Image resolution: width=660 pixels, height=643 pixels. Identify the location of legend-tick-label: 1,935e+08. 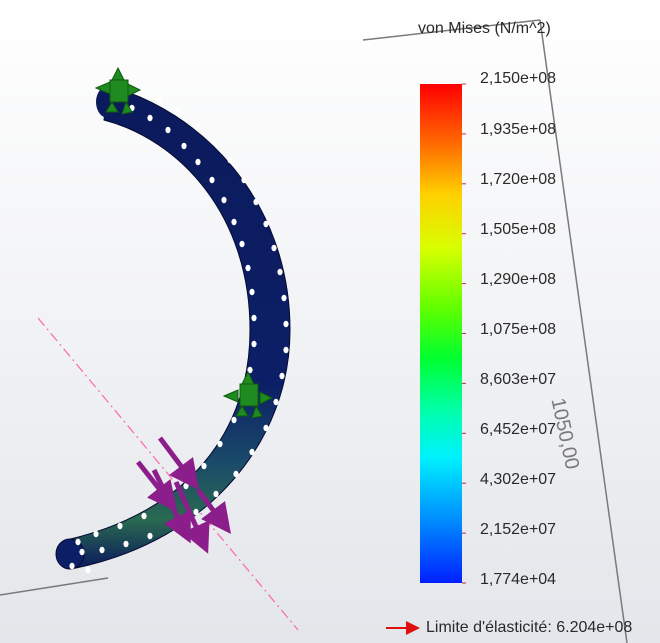
(518, 129).